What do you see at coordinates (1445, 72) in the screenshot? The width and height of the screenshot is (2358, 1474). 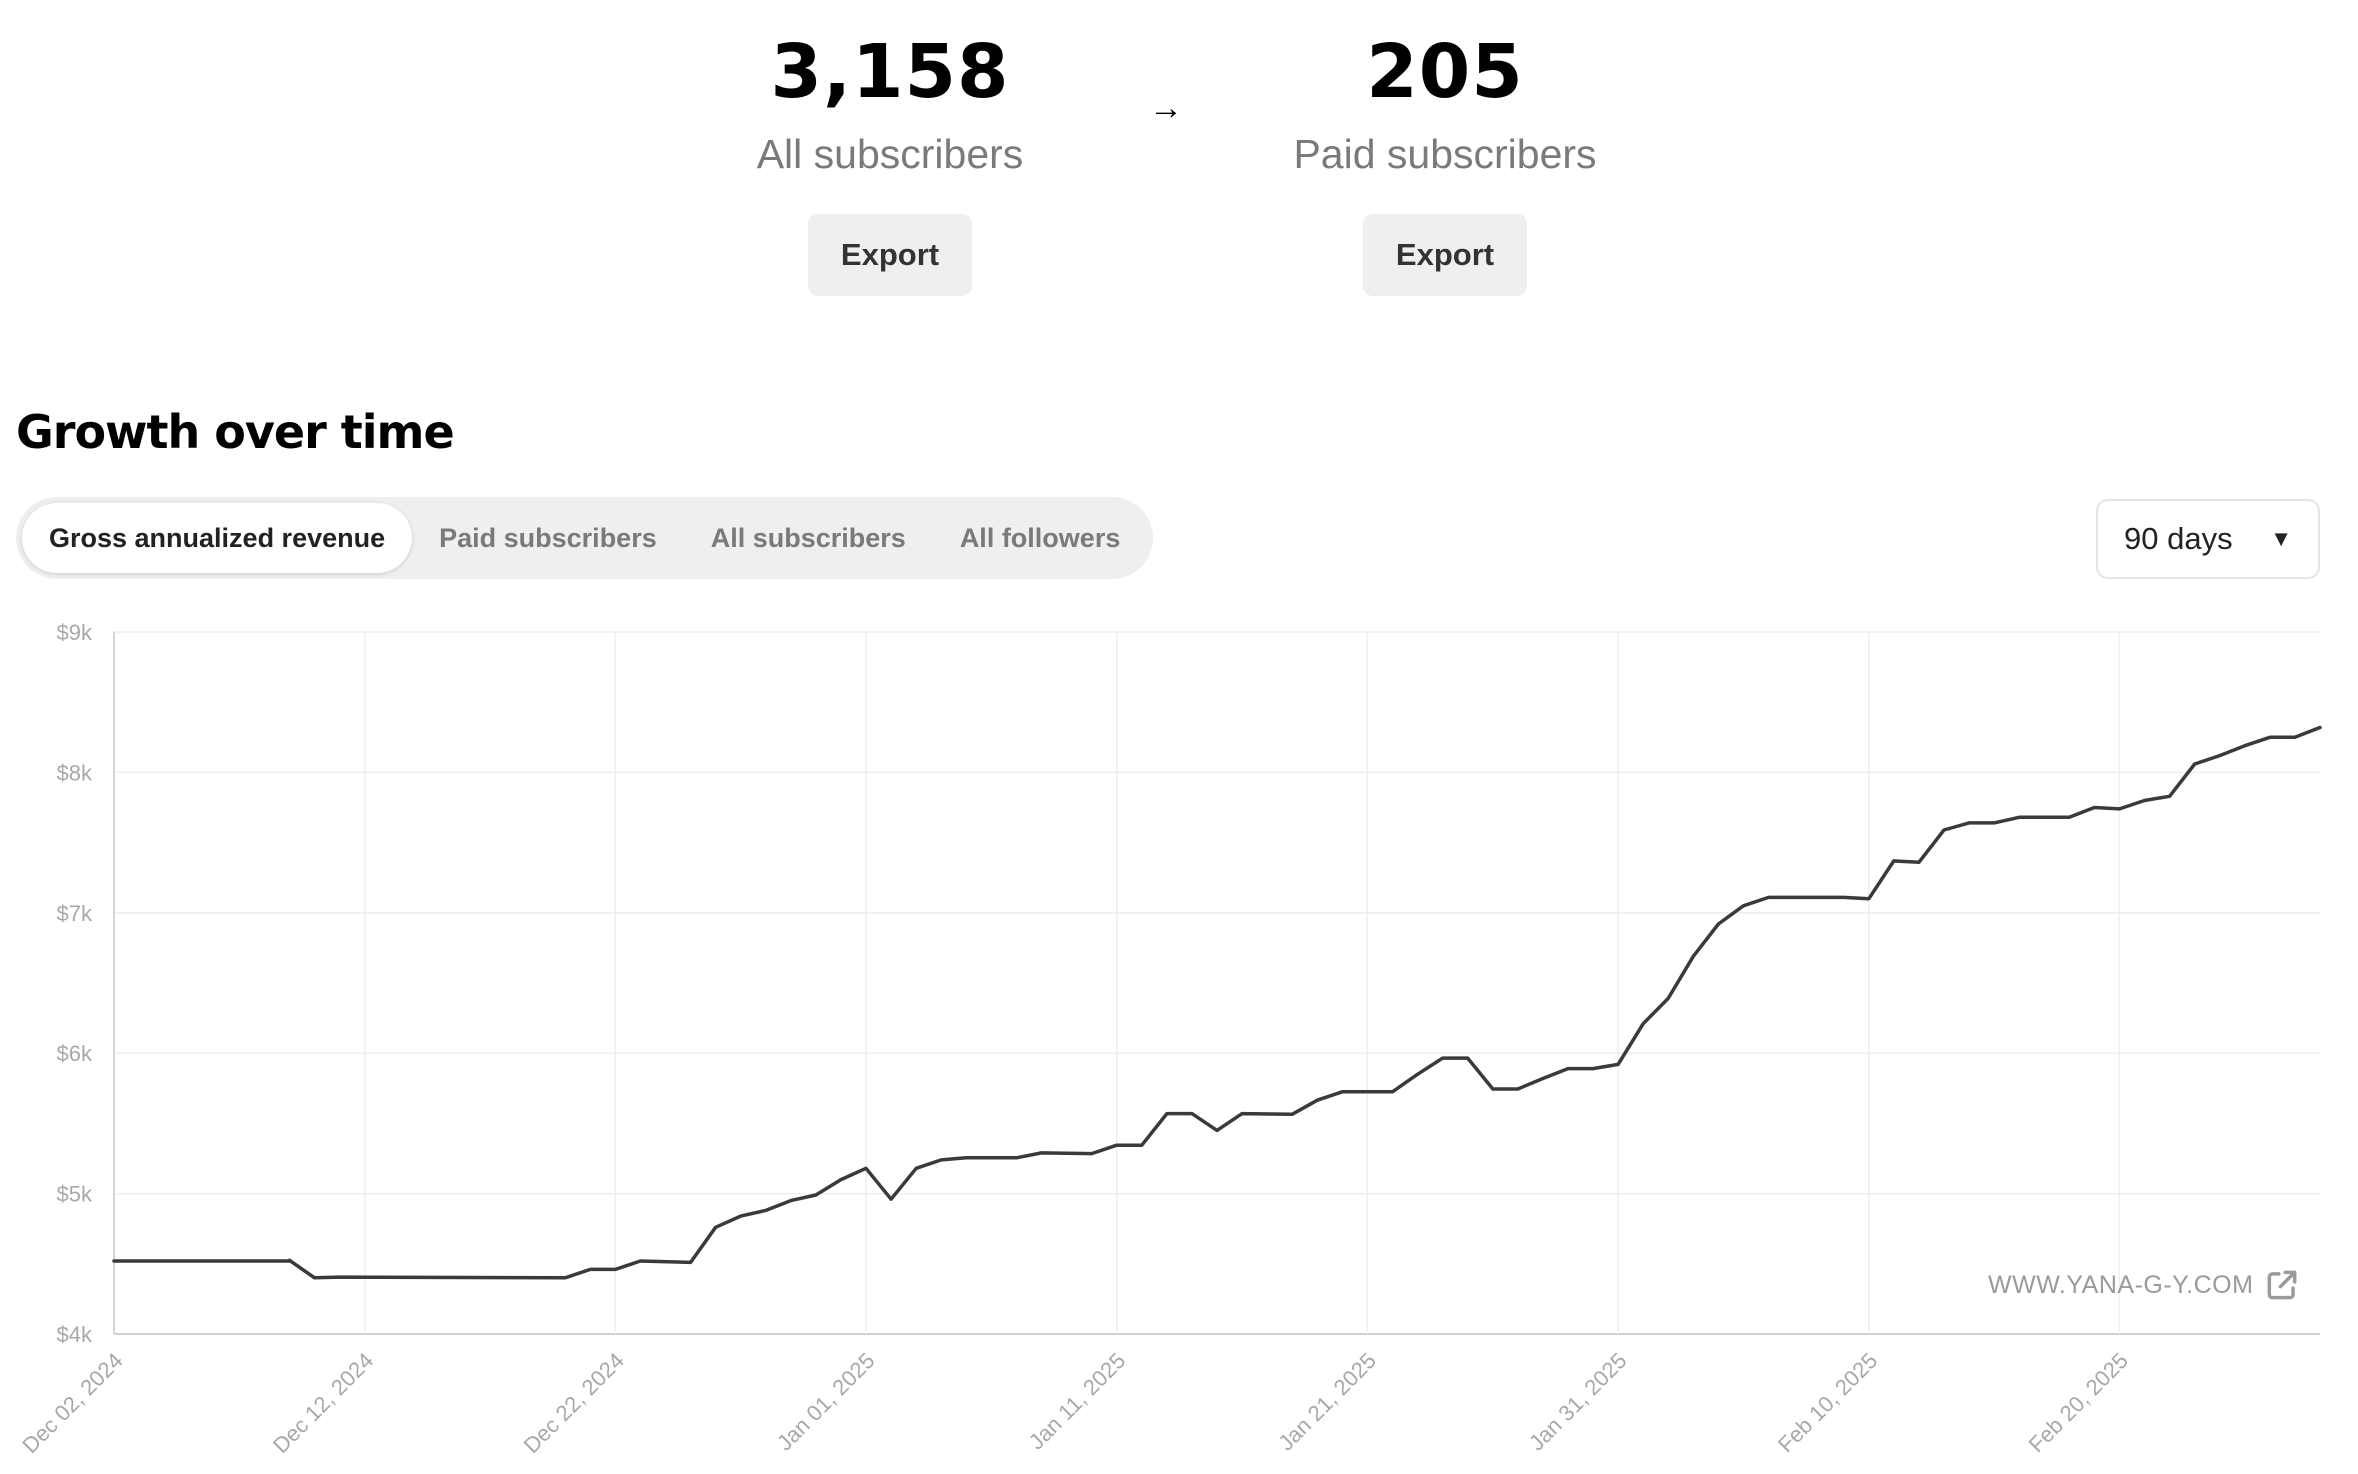 I see `paid-subscribers-count: 205` at bounding box center [1445, 72].